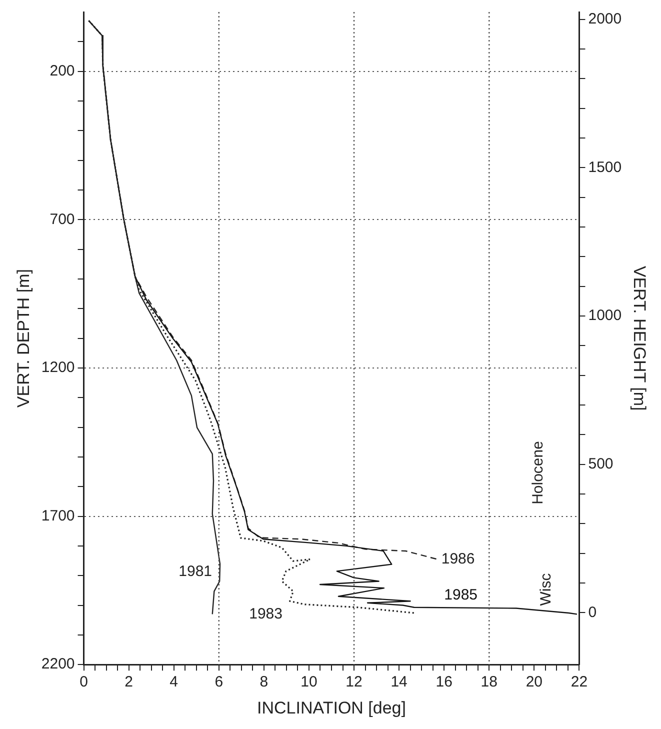 This screenshot has width=661, height=729. I want to click on annotation: Wisc, so click(546, 589).